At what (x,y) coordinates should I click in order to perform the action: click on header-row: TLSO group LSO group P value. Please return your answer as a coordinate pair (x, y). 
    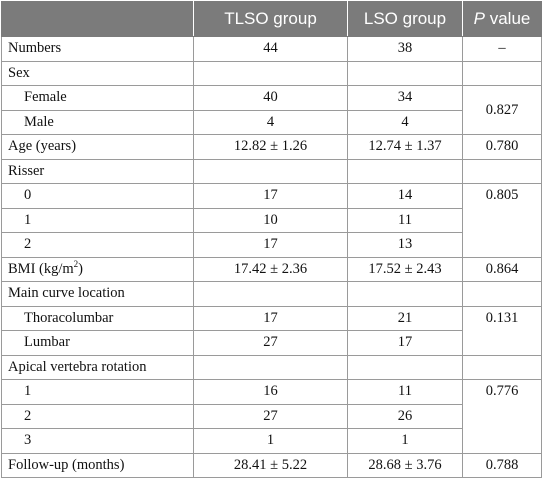
    Looking at the image, I should click on (271, 19).